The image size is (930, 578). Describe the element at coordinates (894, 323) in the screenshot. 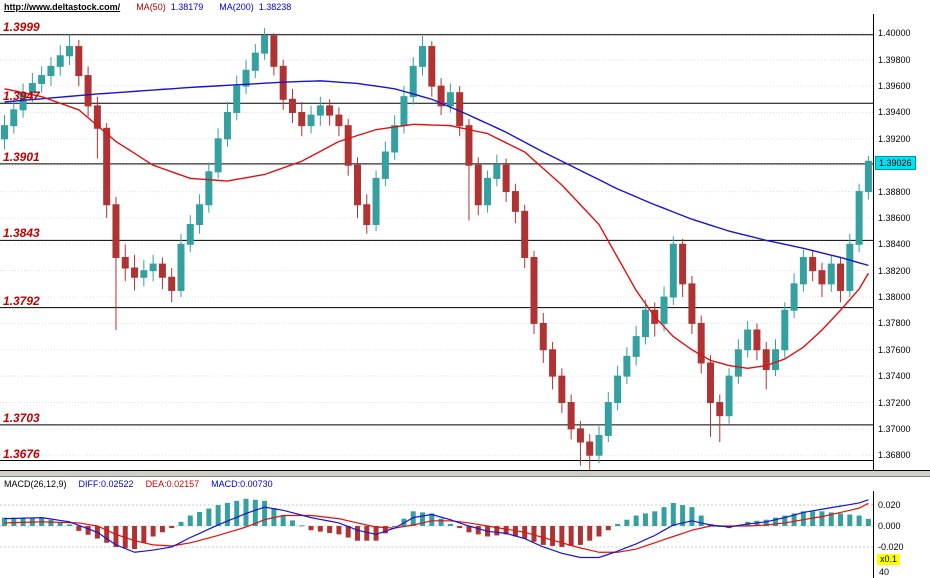

I see `price-tick-label: 1.37800` at that location.